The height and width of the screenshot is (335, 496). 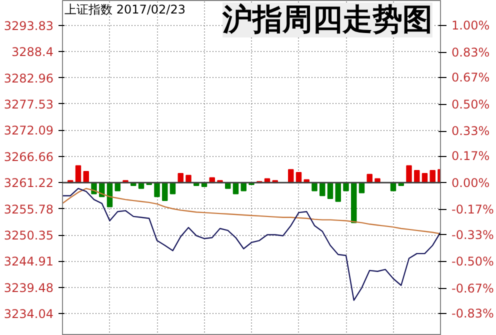 I want to click on y2-tick-label: 0.50%, so click(x=471, y=104).